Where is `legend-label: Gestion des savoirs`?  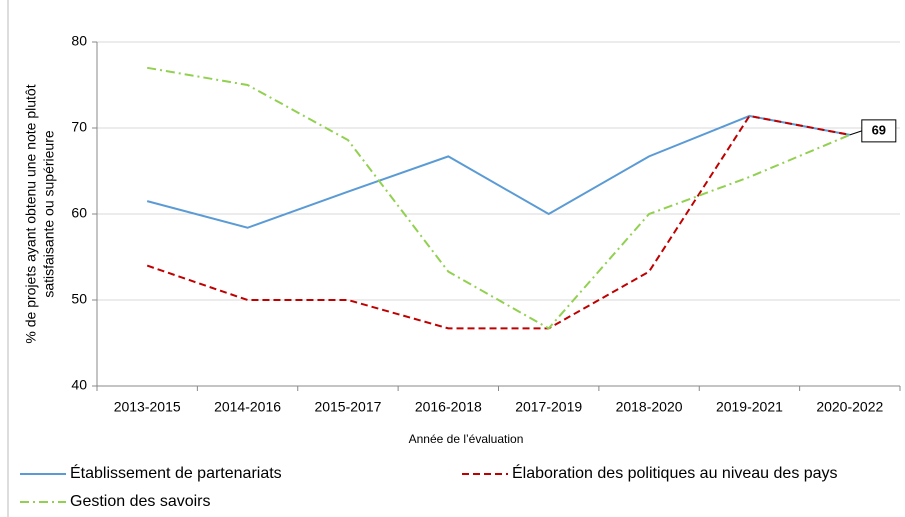
legend-label: Gestion des savoirs is located at coordinates (140, 501).